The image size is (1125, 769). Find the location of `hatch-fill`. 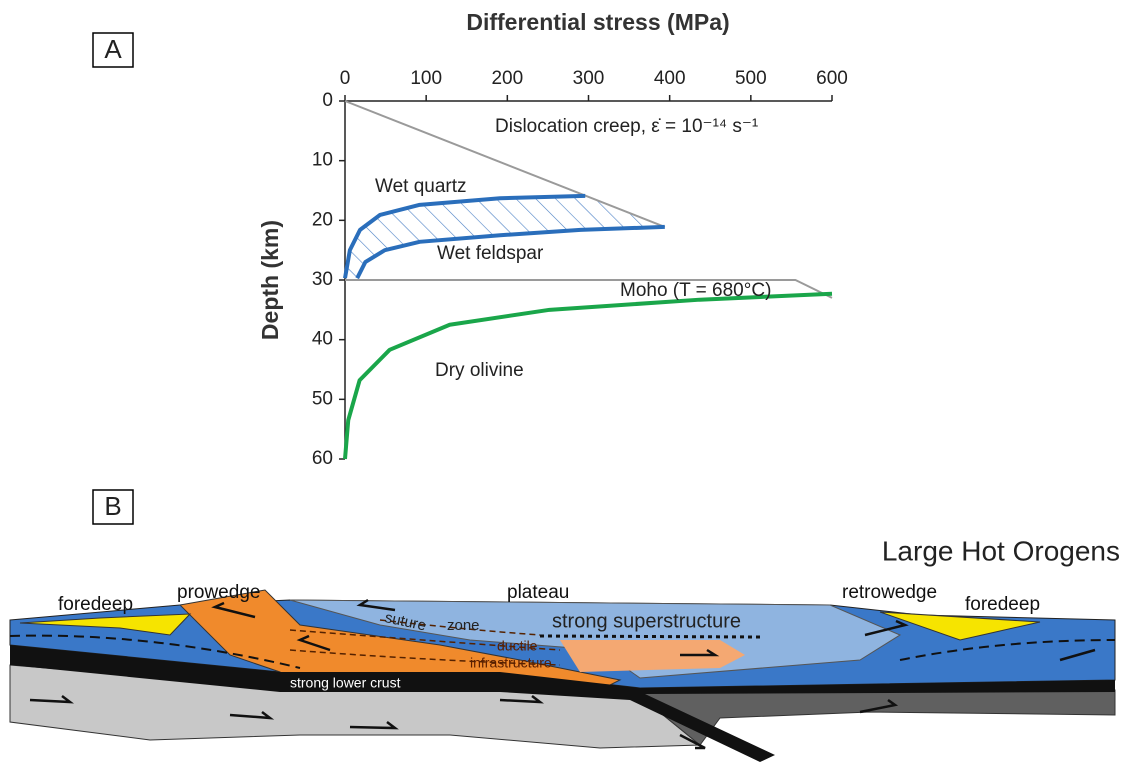

hatch-fill is located at coordinates (505, 237).